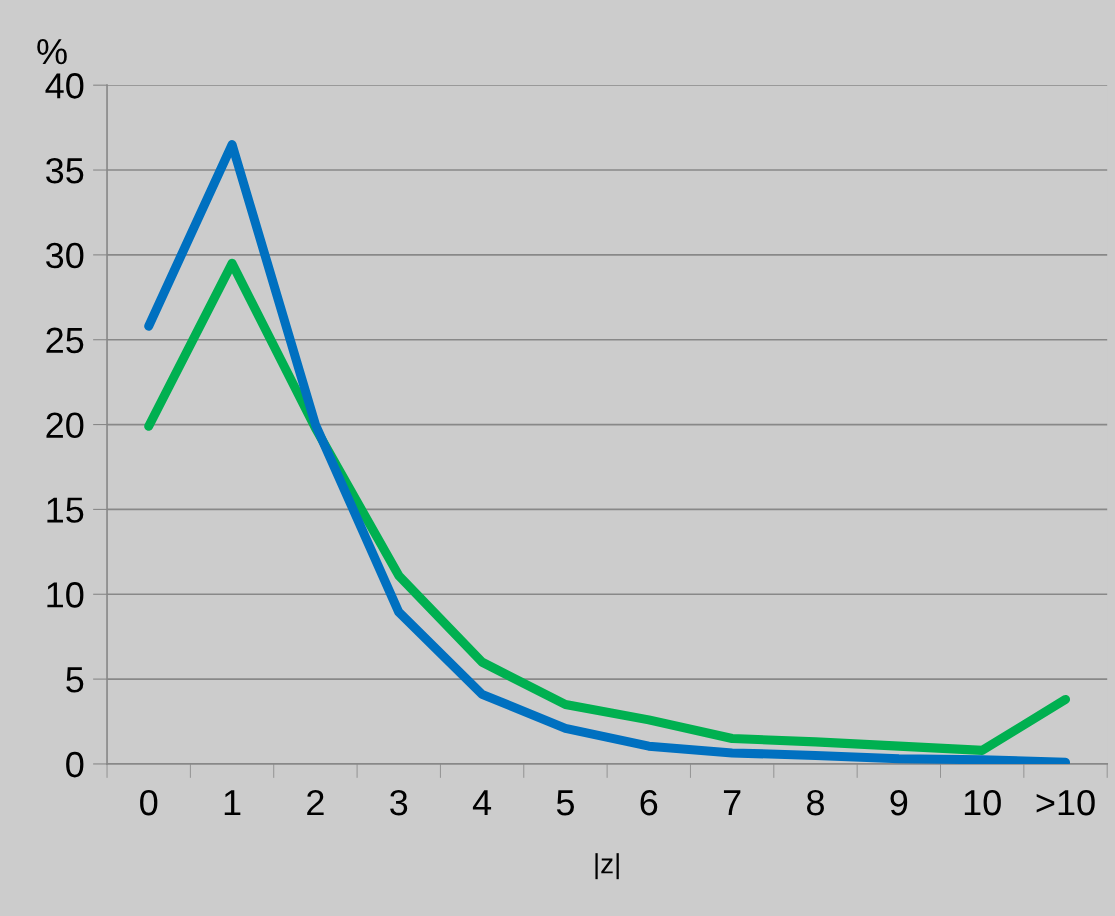 The width and height of the screenshot is (1115, 916). I want to click on x-tick-label: 1, so click(232, 803).